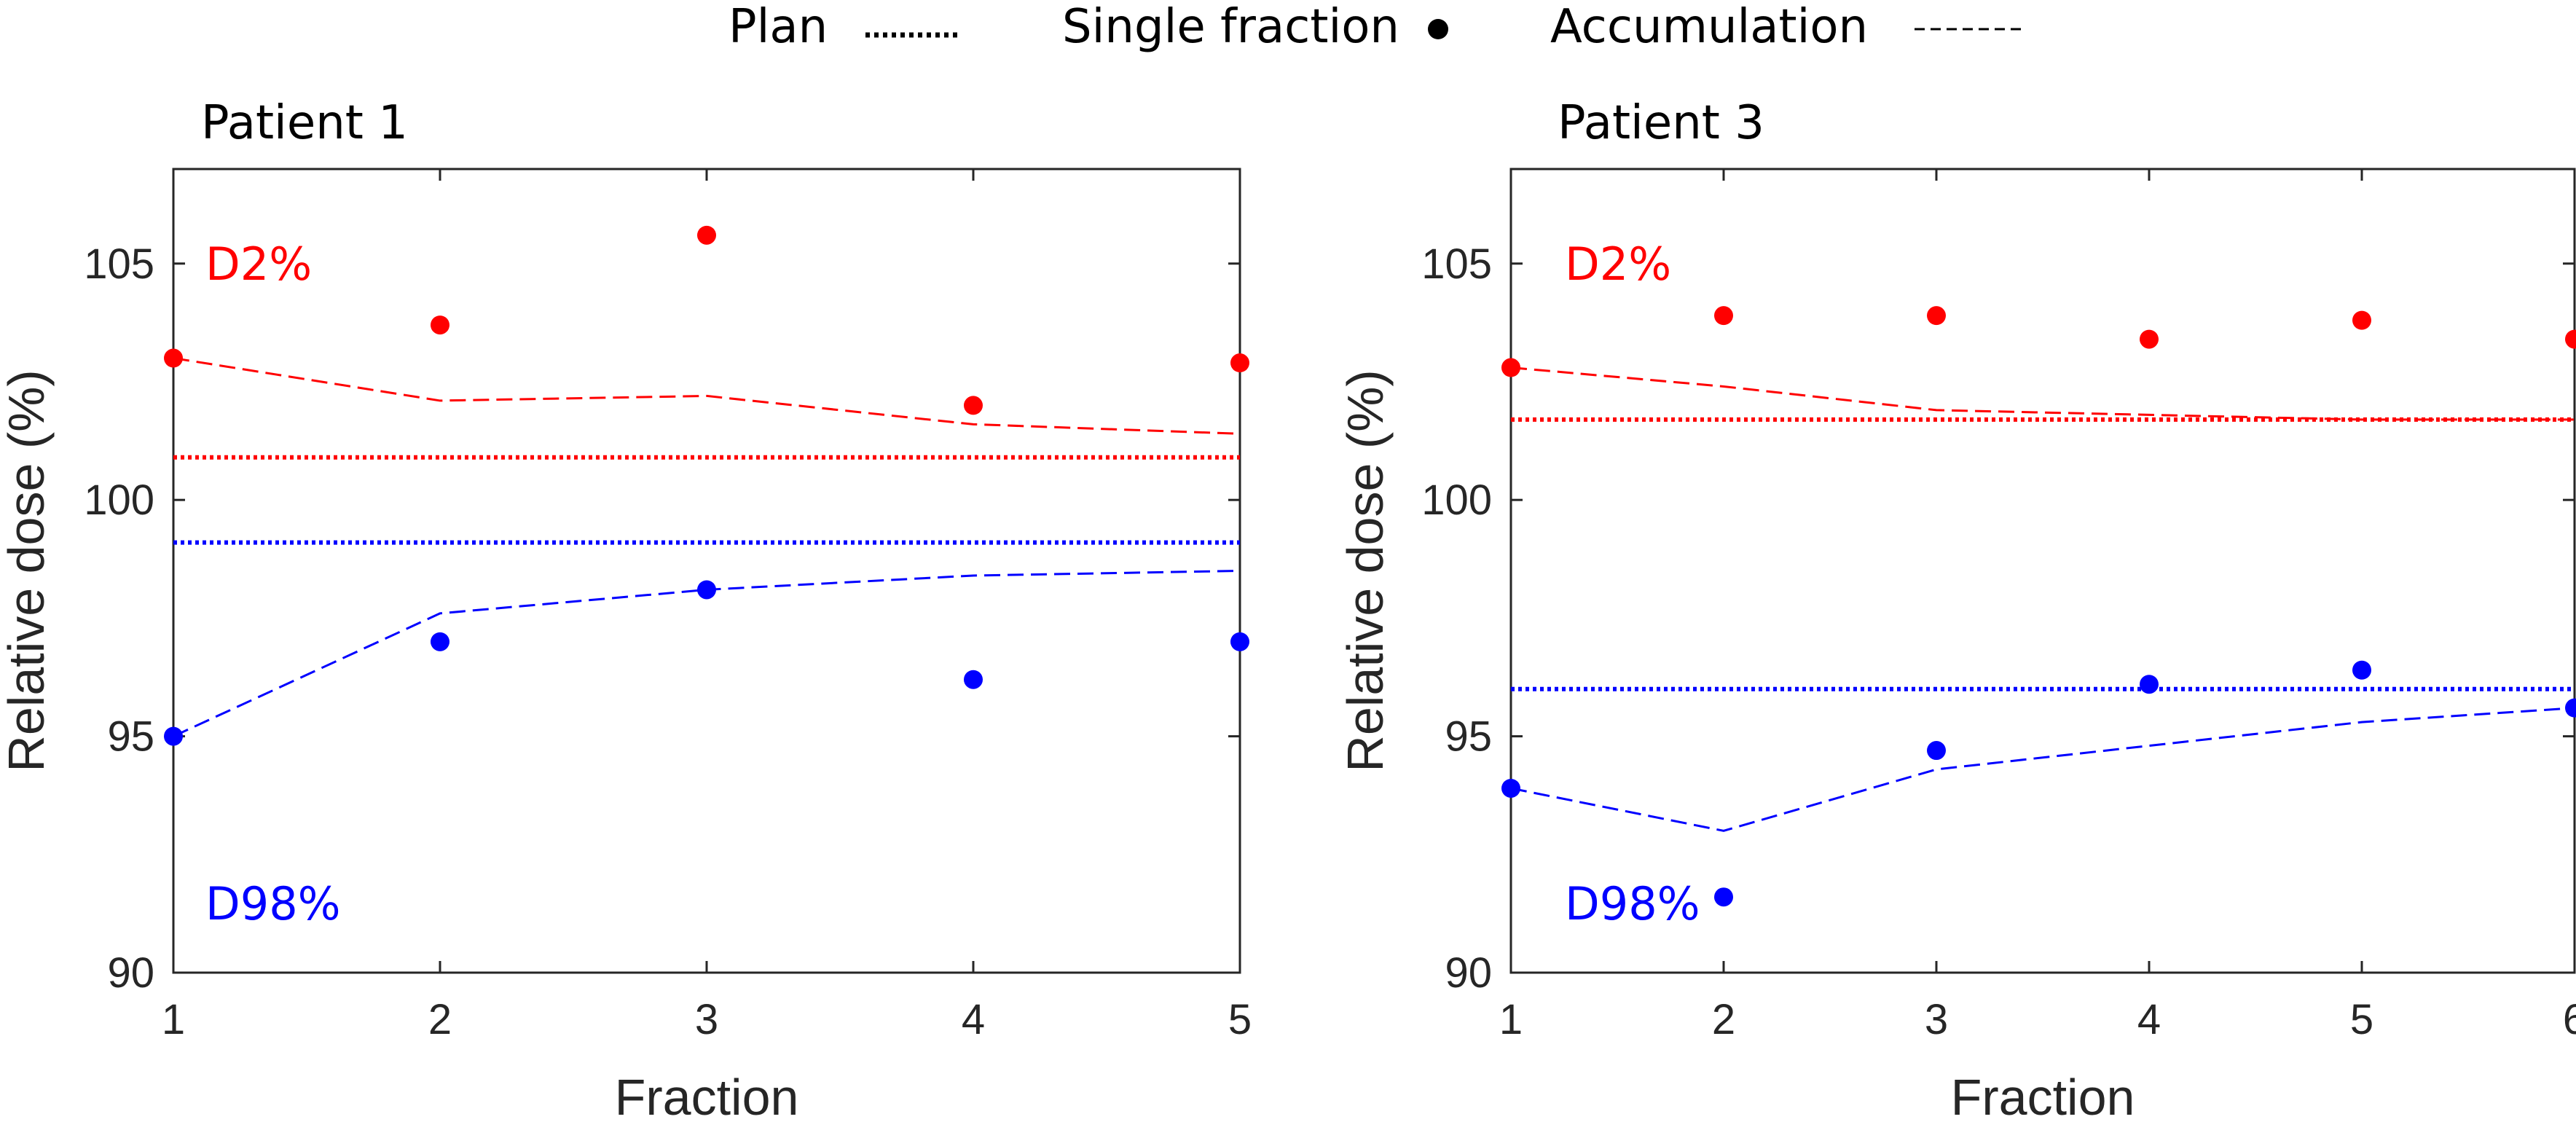 The height and width of the screenshot is (1122, 2576). What do you see at coordinates (1661, 123) in the screenshot?
I see `panel-title: Patient 3` at bounding box center [1661, 123].